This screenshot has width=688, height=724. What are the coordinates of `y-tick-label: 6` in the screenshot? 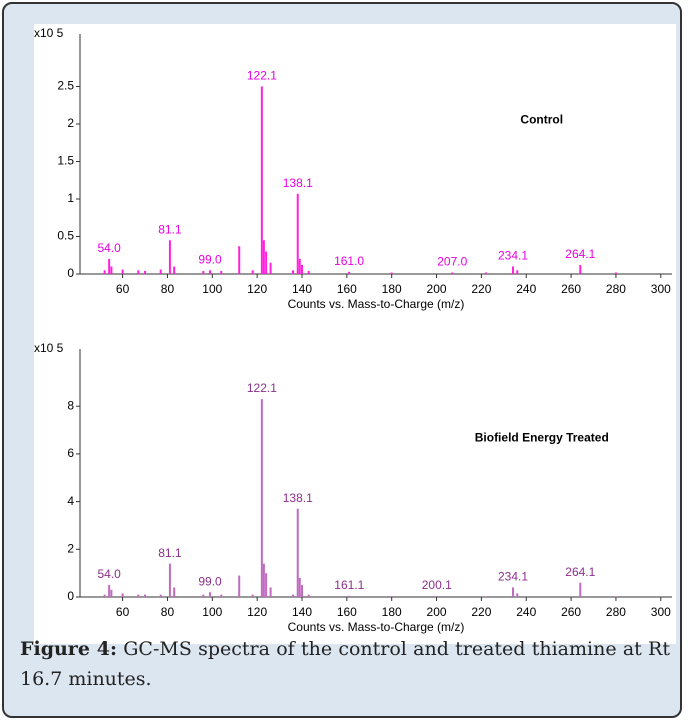 It's located at (70, 453).